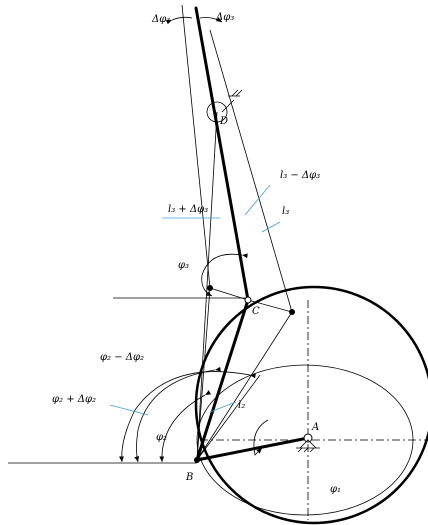 This screenshot has height=525, width=428. I want to click on label: φ₂, so click(161, 437).